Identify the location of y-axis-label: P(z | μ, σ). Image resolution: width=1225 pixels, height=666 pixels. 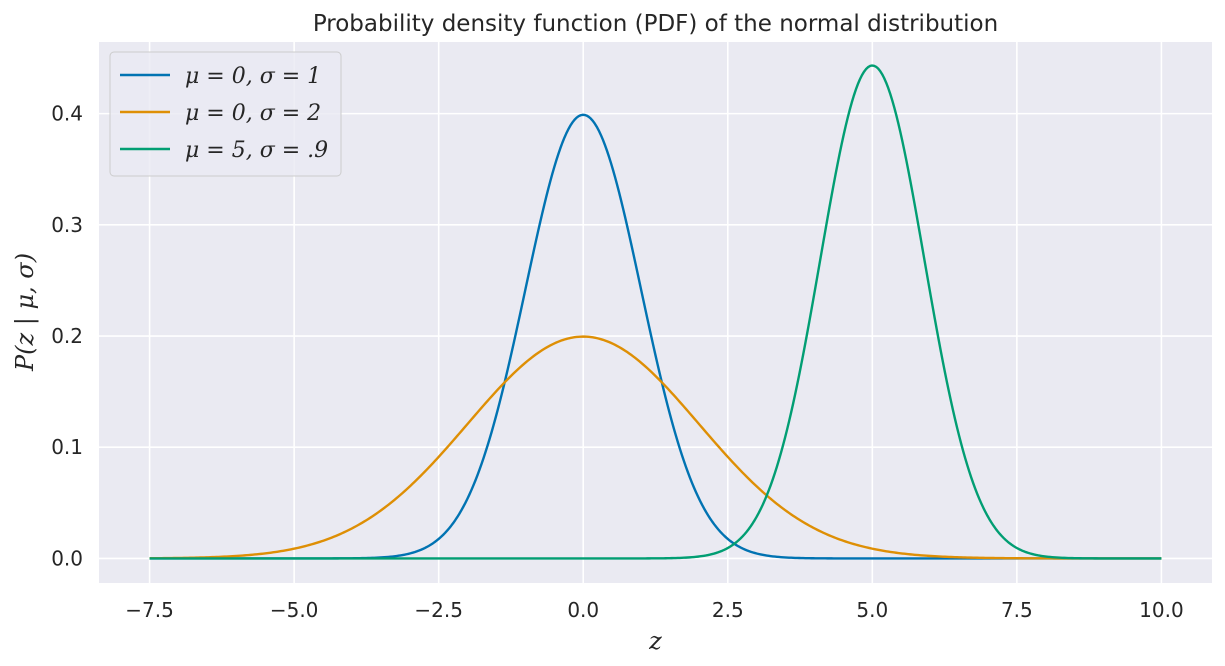
(25, 312).